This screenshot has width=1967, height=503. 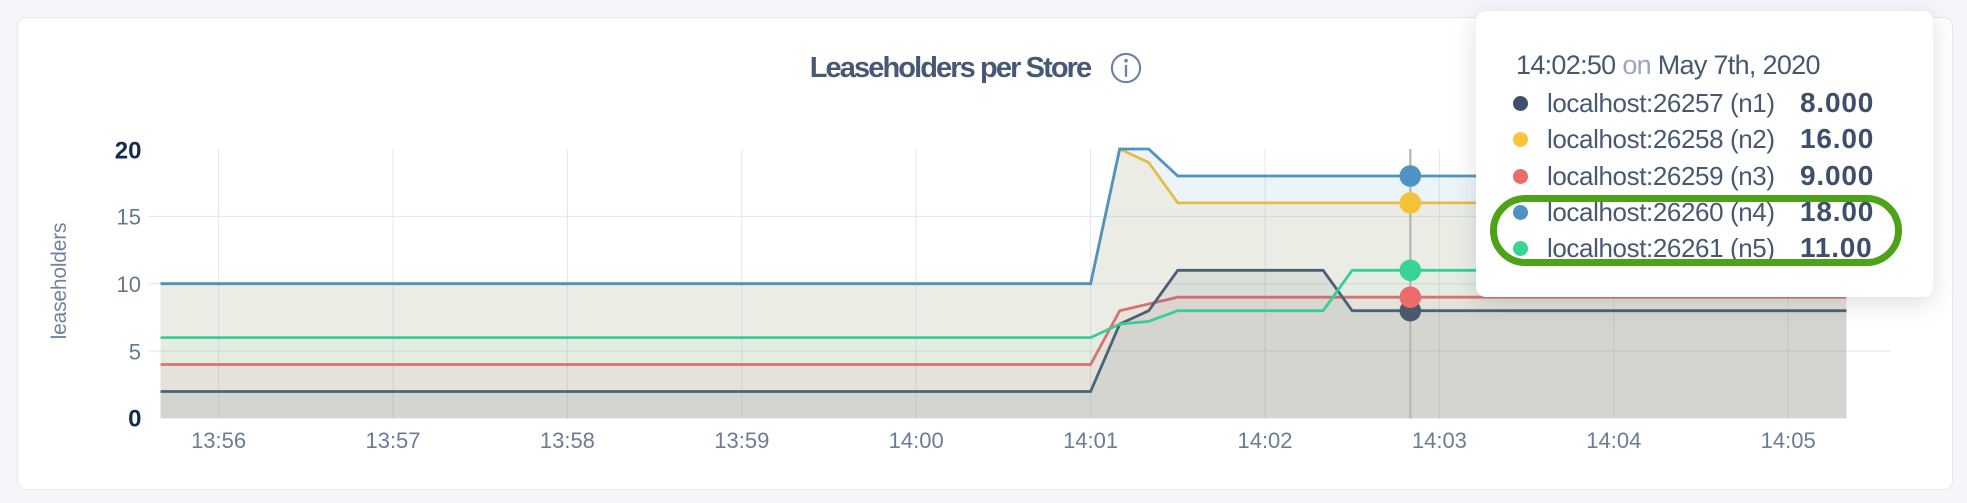 I want to click on svg-text: leaseholders, so click(x=59, y=281).